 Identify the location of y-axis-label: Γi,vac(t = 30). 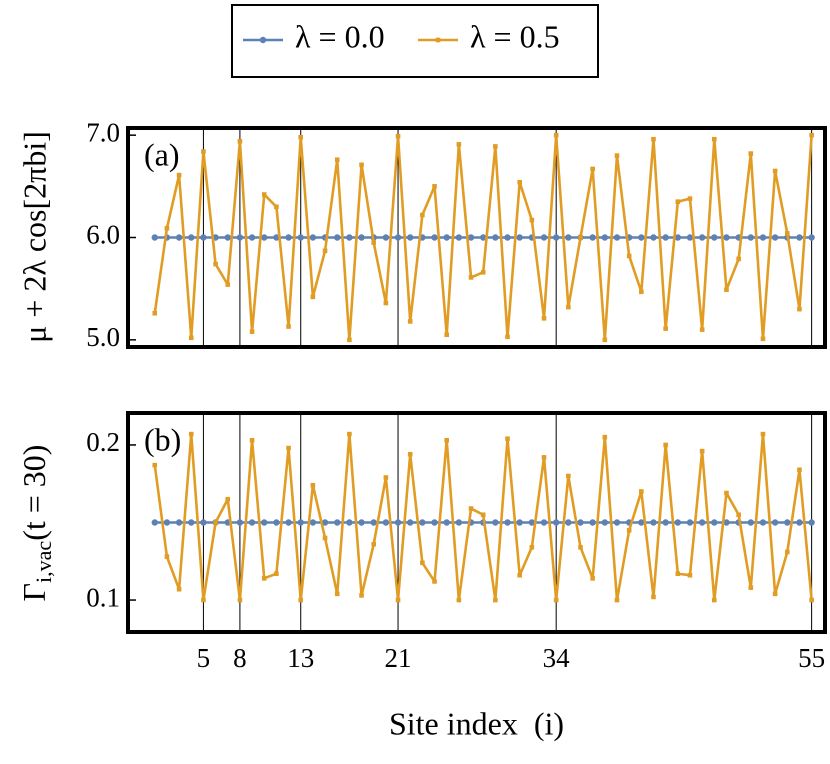
(36, 523).